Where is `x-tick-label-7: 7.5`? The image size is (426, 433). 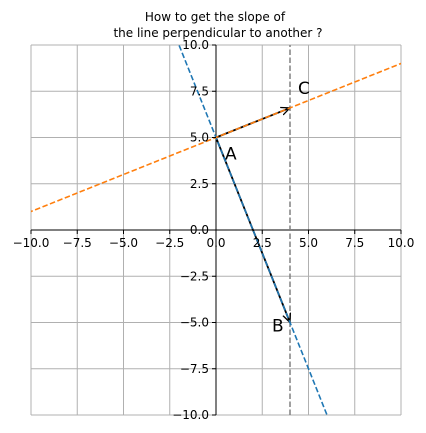 x-tick-label-7: 7.5 is located at coordinates (354, 243).